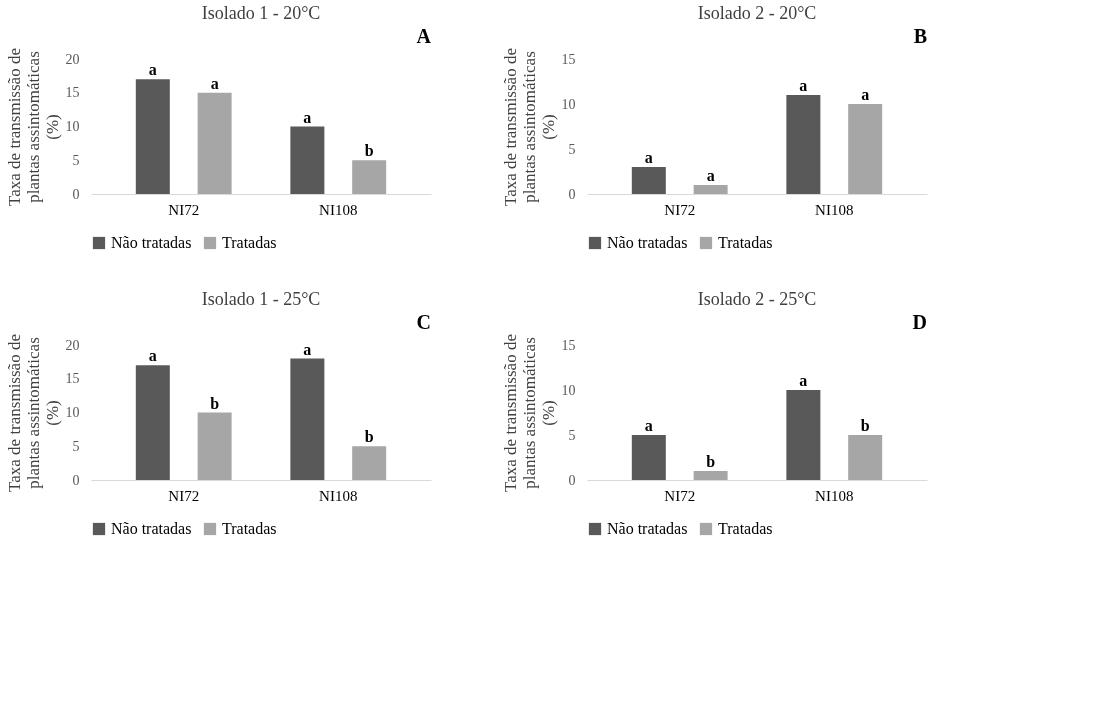 The width and height of the screenshot is (1118, 705). Describe the element at coordinates (424, 36) in the screenshot. I see `text: A` at that location.